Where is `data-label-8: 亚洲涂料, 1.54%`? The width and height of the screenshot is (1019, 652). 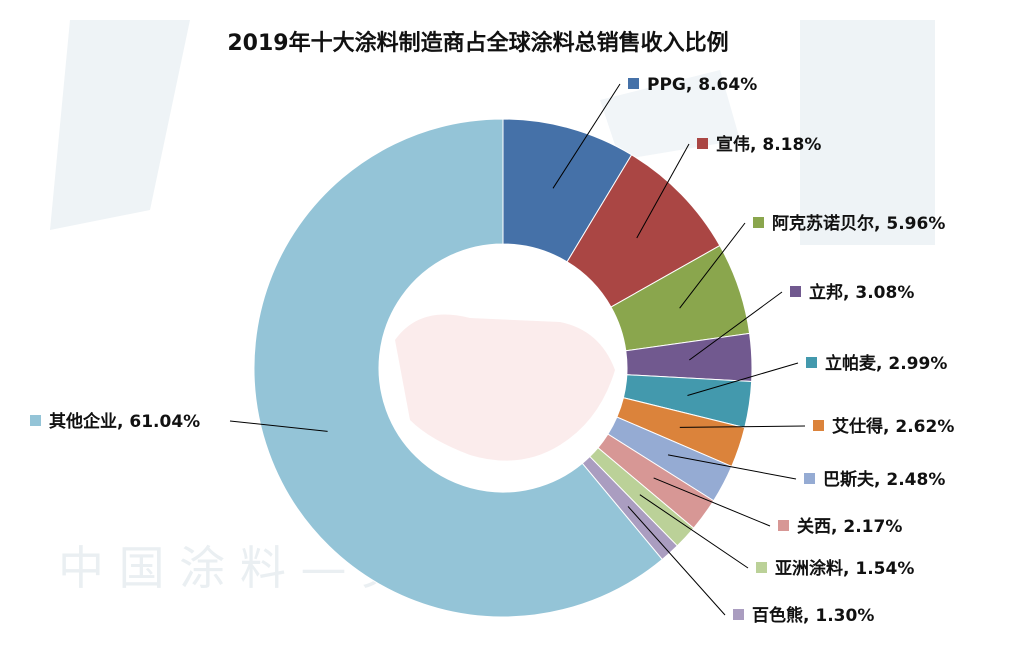
data-label-8: 亚洲涂料, 1.54% is located at coordinates (844, 568).